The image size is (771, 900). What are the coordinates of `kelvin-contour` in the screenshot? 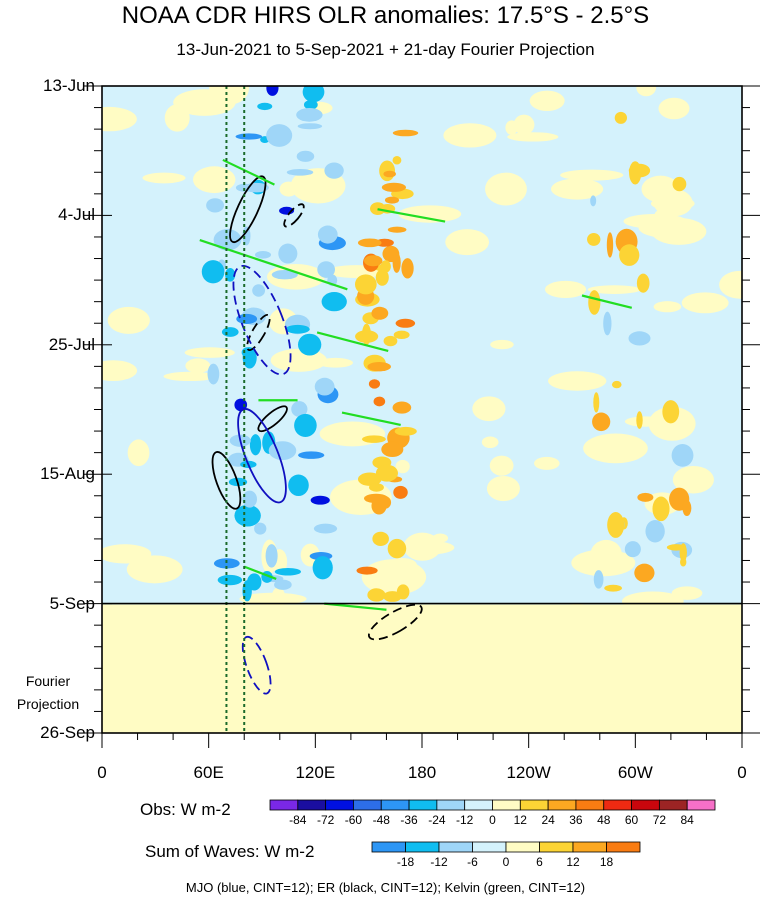 It's located at (355, 606).